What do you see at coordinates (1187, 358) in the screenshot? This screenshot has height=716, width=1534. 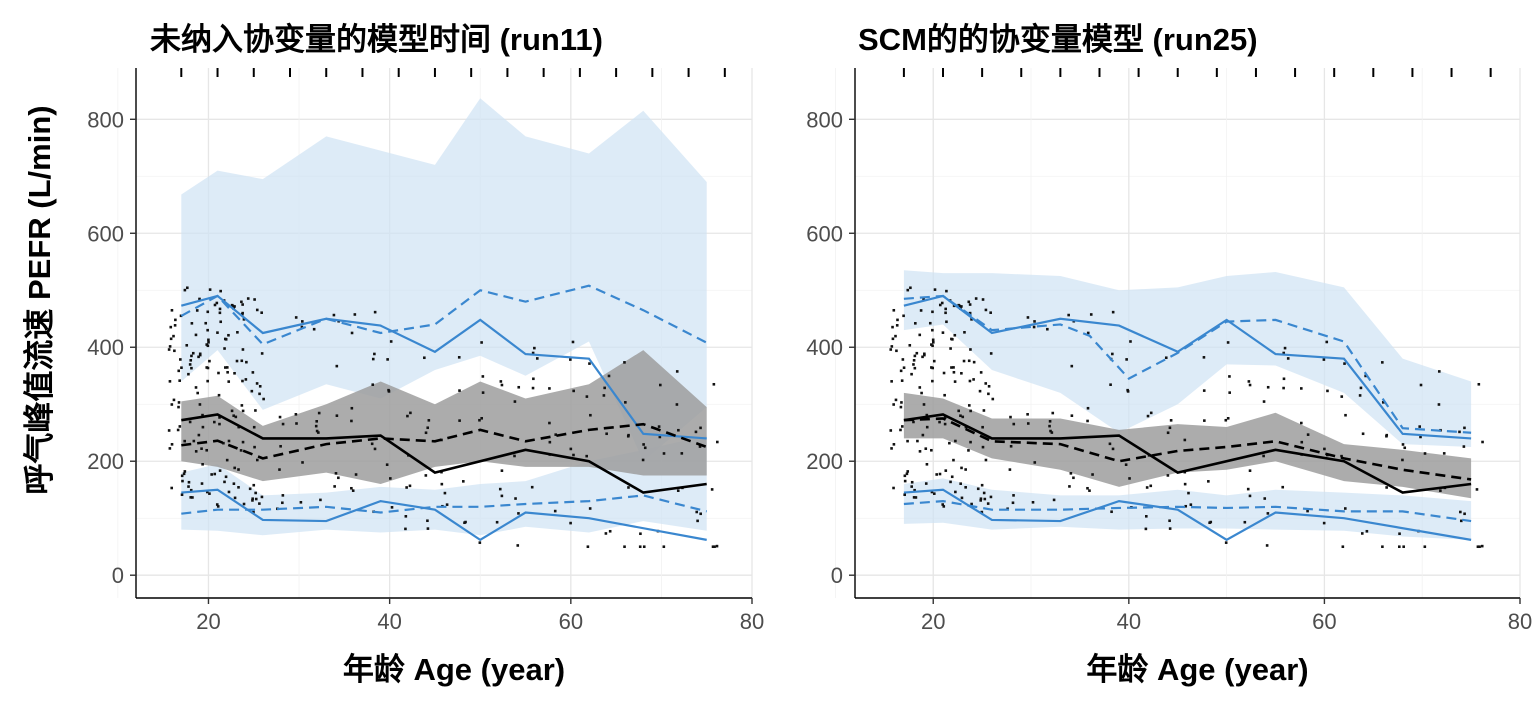 I see `band-p95` at bounding box center [1187, 358].